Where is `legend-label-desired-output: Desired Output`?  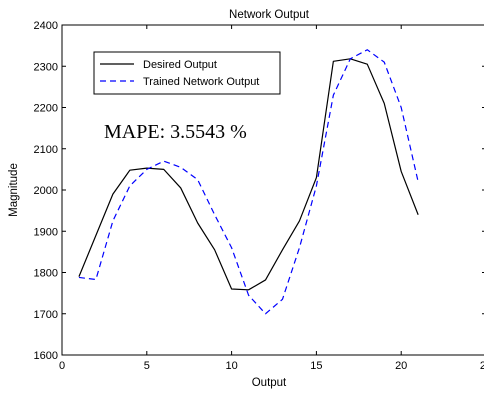 legend-label-desired-output: Desired Output is located at coordinates (180, 65).